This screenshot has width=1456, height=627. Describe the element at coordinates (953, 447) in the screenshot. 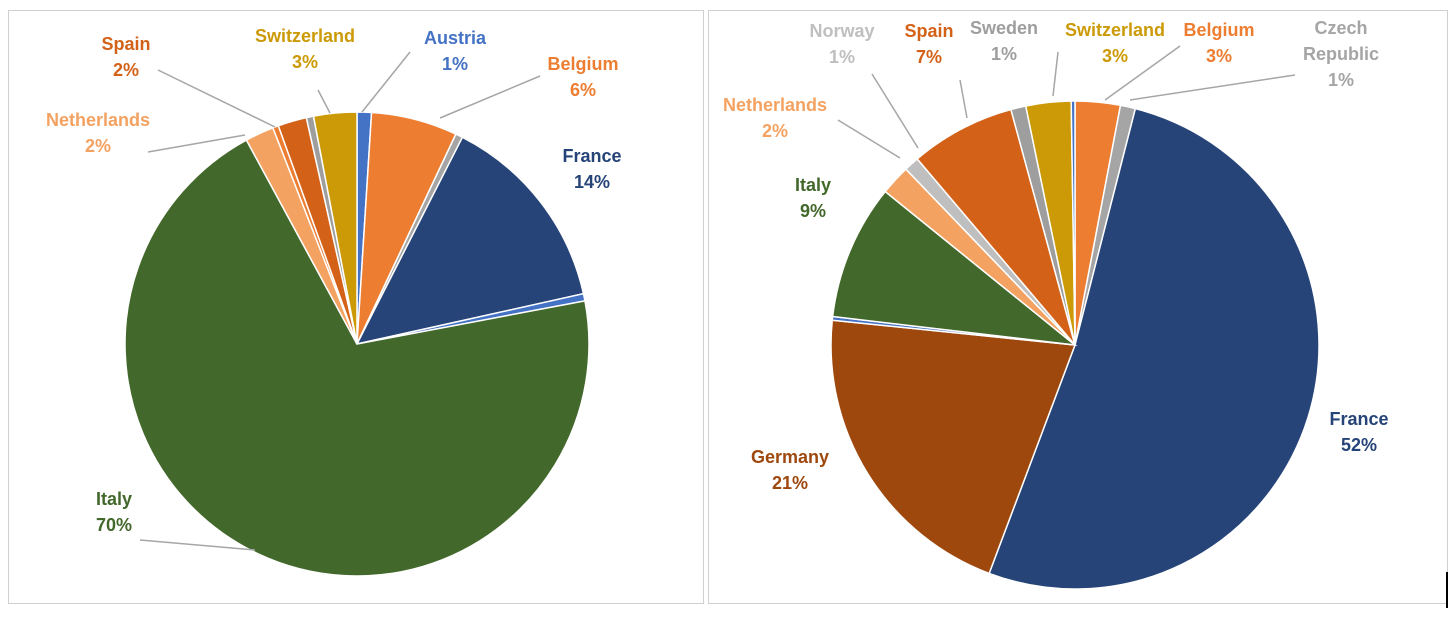

I see `pie-slice-germany` at that location.